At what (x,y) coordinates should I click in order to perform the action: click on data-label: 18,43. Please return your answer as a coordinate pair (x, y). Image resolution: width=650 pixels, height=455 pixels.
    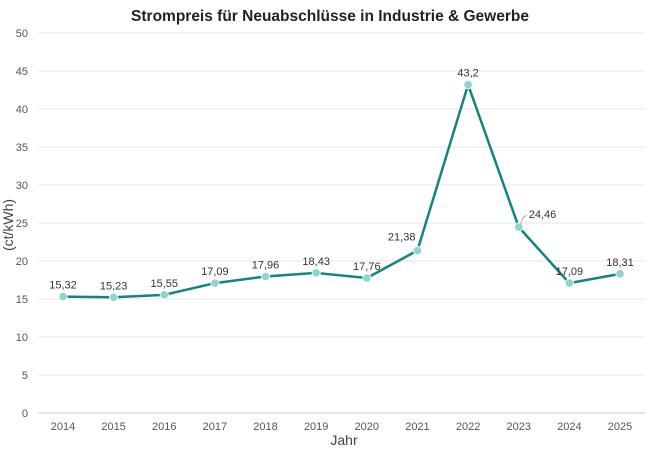
    Looking at the image, I should click on (316, 262).